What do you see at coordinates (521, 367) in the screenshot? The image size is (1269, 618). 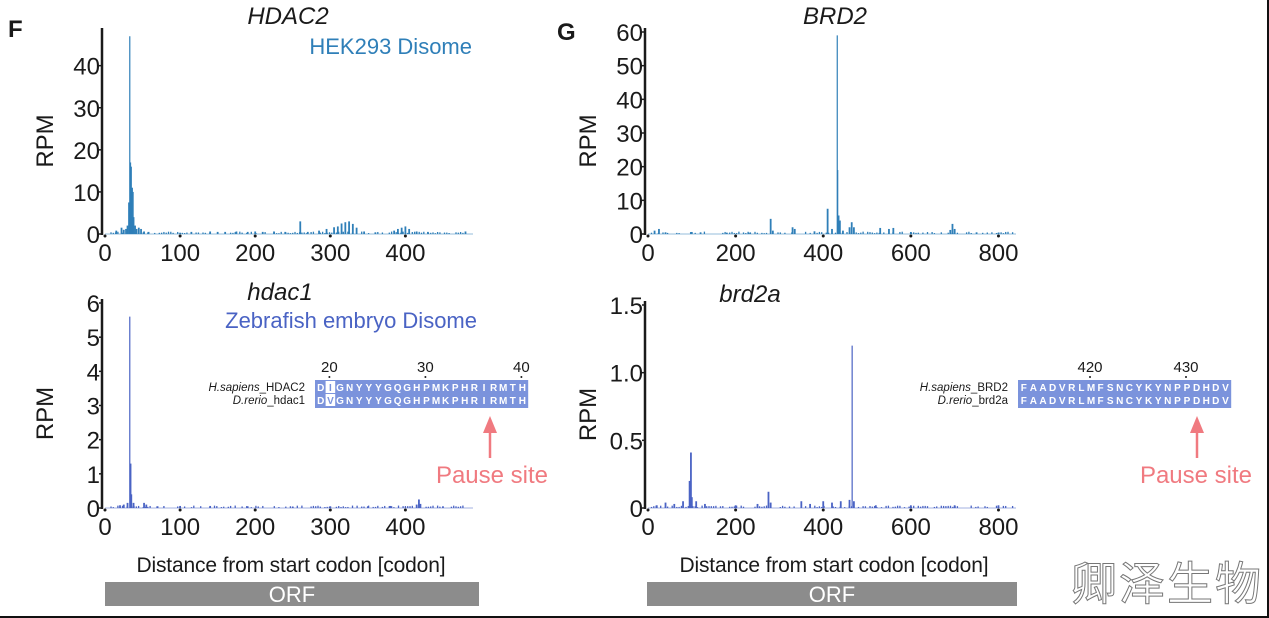 I see `residue-position-label: 40` at bounding box center [521, 367].